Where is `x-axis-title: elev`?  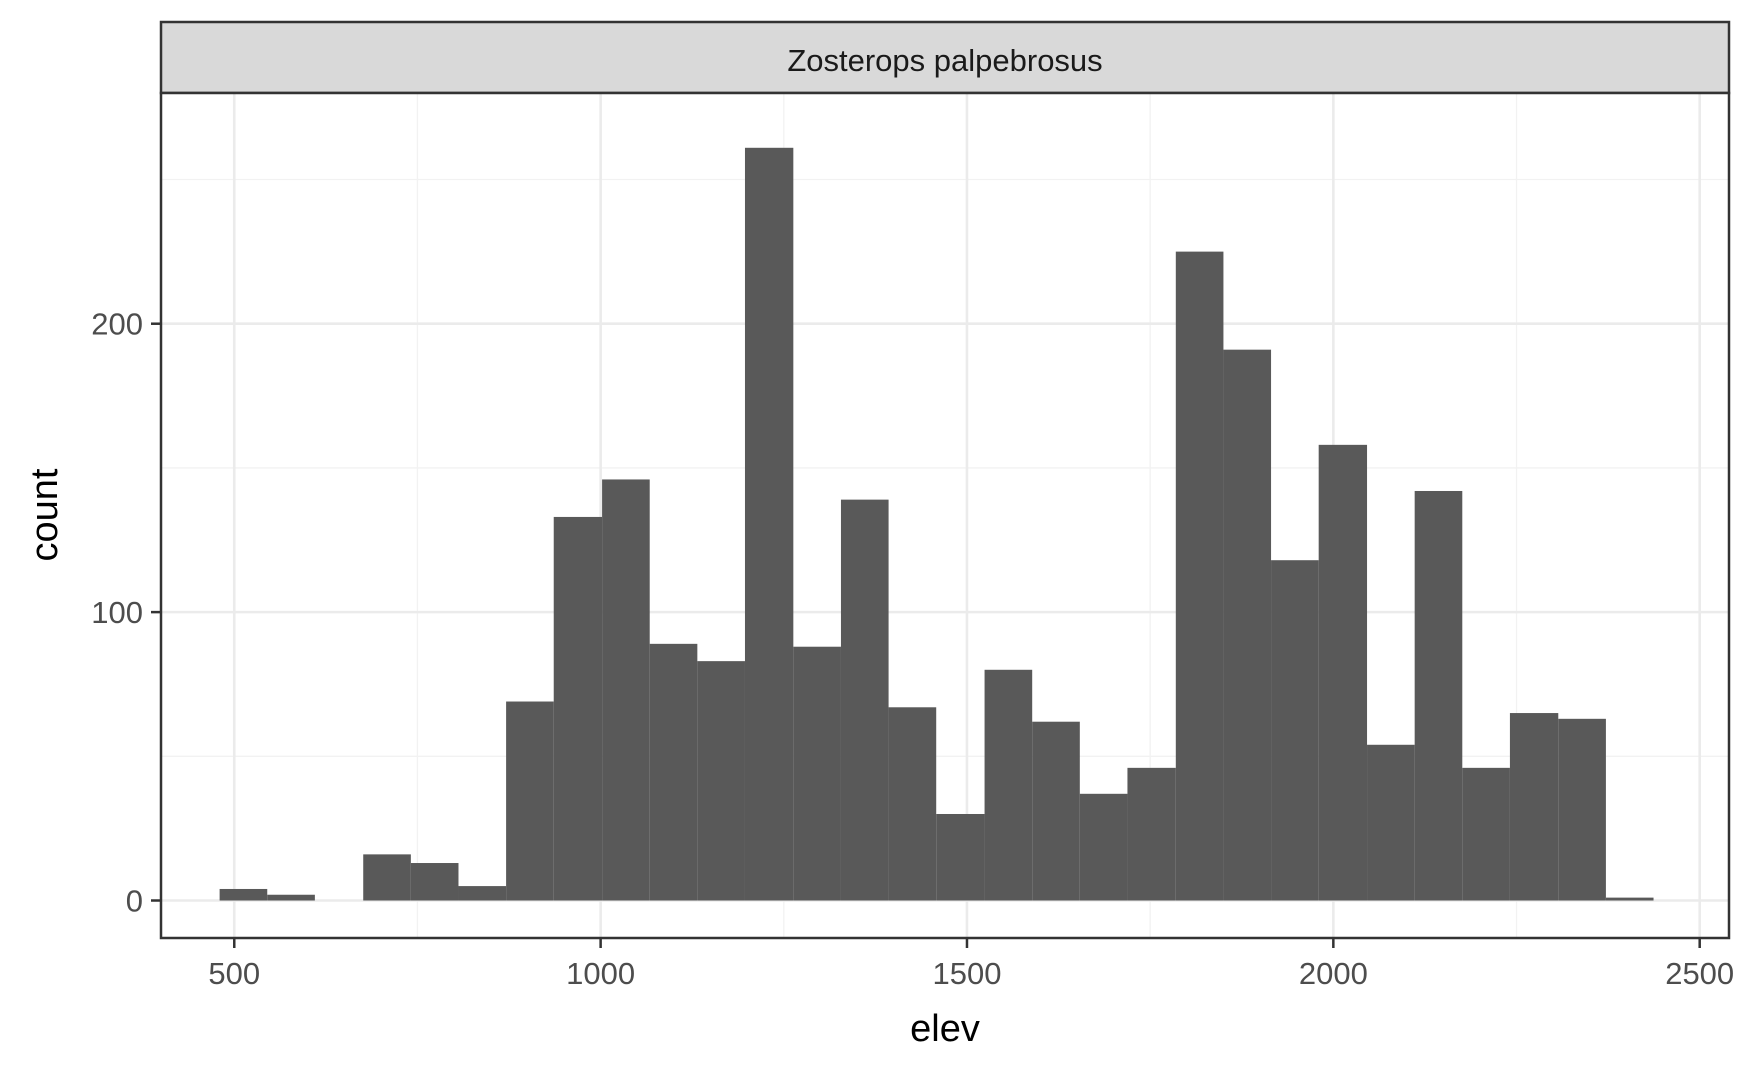 x-axis-title: elev is located at coordinates (945, 1029).